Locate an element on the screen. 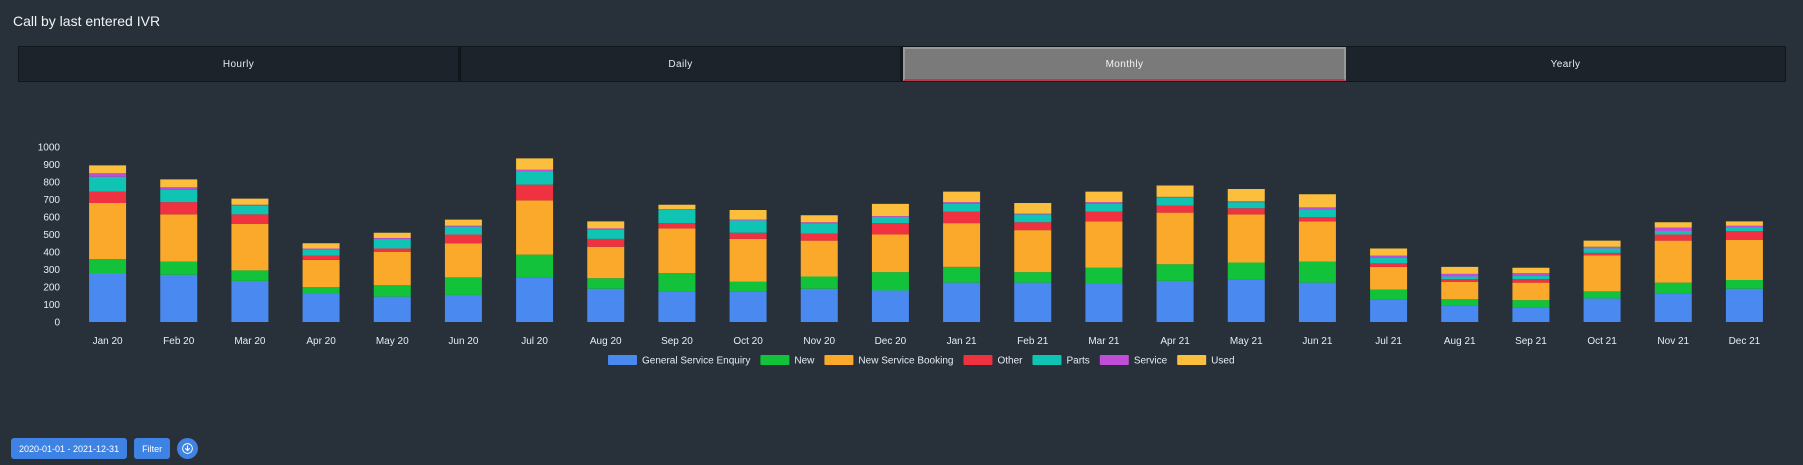 The height and width of the screenshot is (465, 1803). download-button is located at coordinates (188, 448).